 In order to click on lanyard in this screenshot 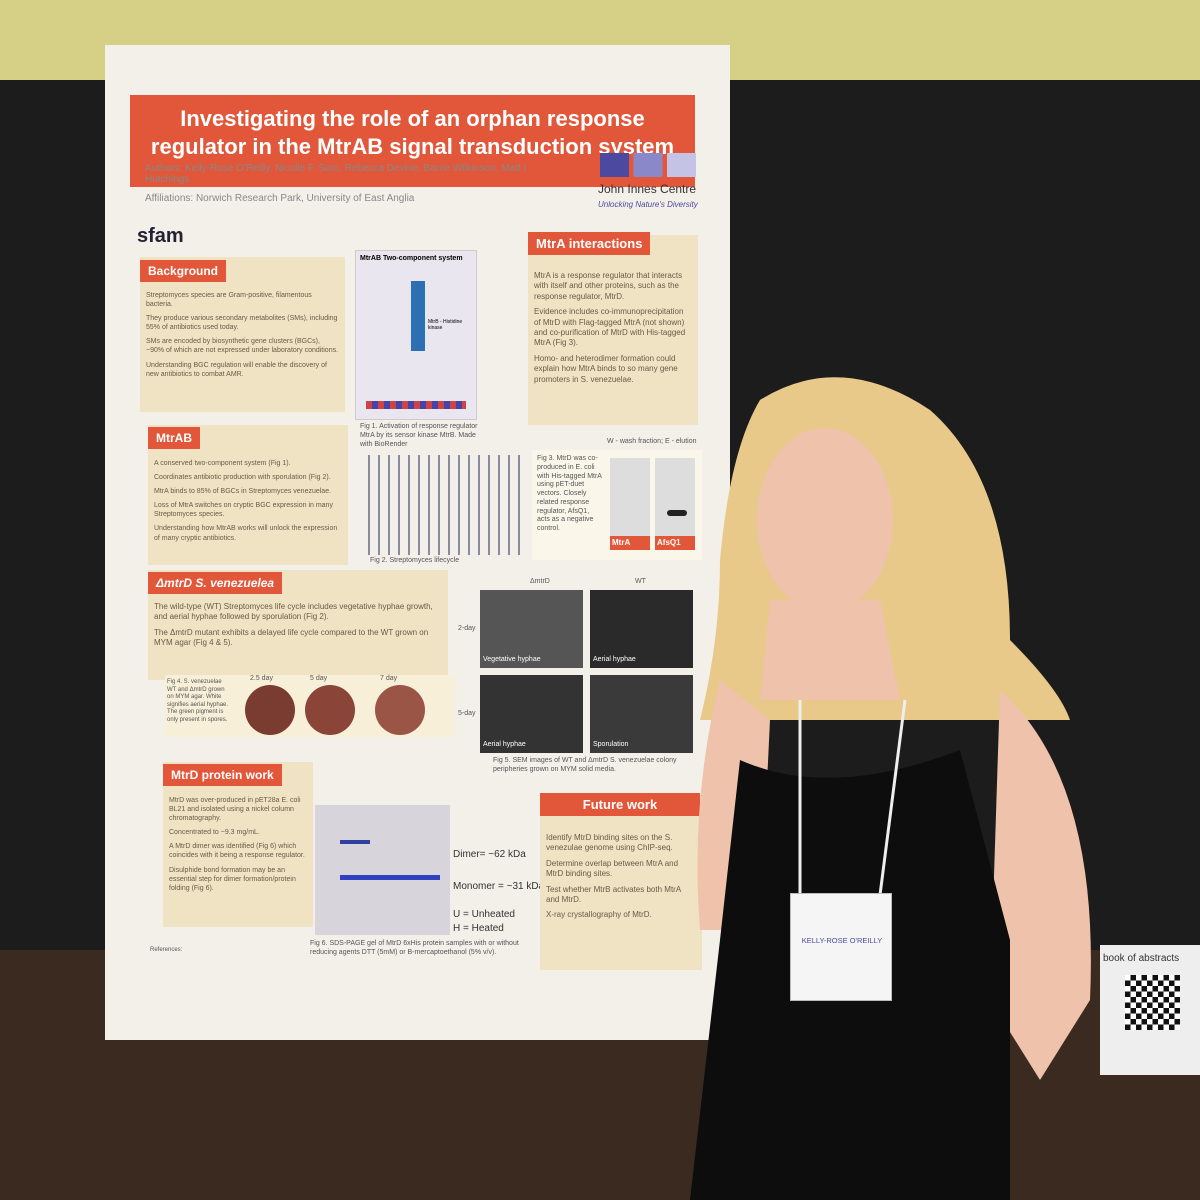, I will do `click(892, 797)`.